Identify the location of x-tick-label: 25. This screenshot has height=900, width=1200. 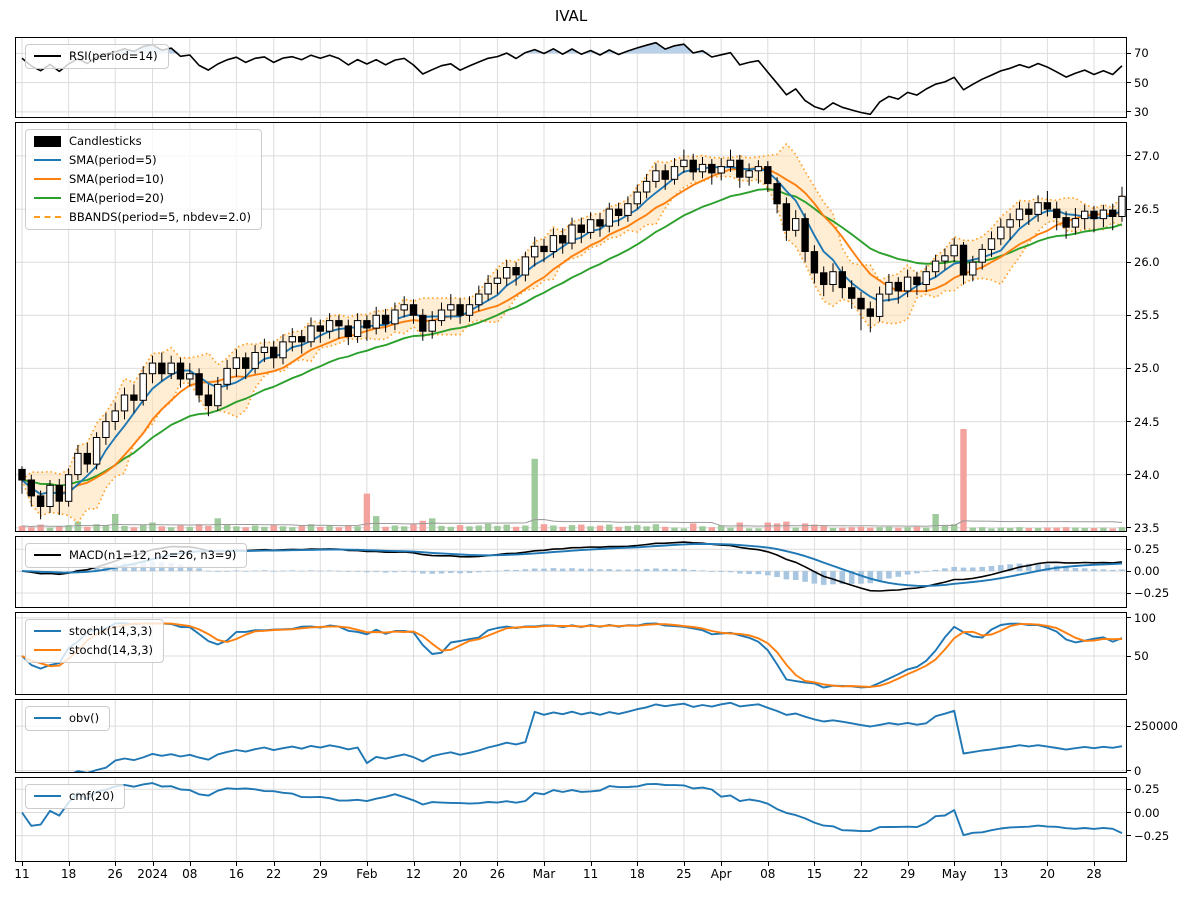
(684, 874).